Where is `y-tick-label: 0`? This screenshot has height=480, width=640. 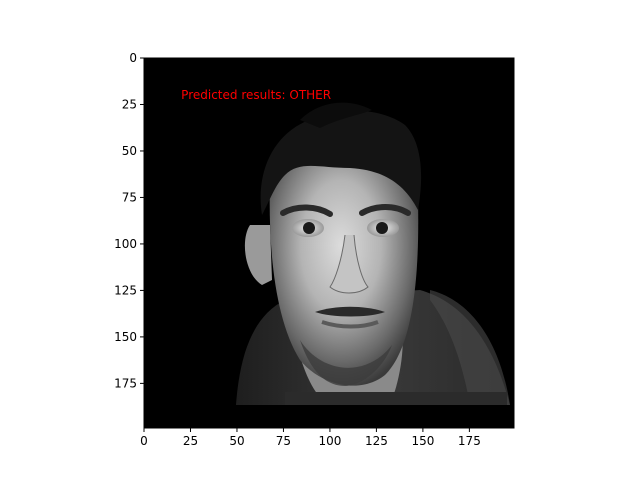 y-tick-label: 0 is located at coordinates (133, 58).